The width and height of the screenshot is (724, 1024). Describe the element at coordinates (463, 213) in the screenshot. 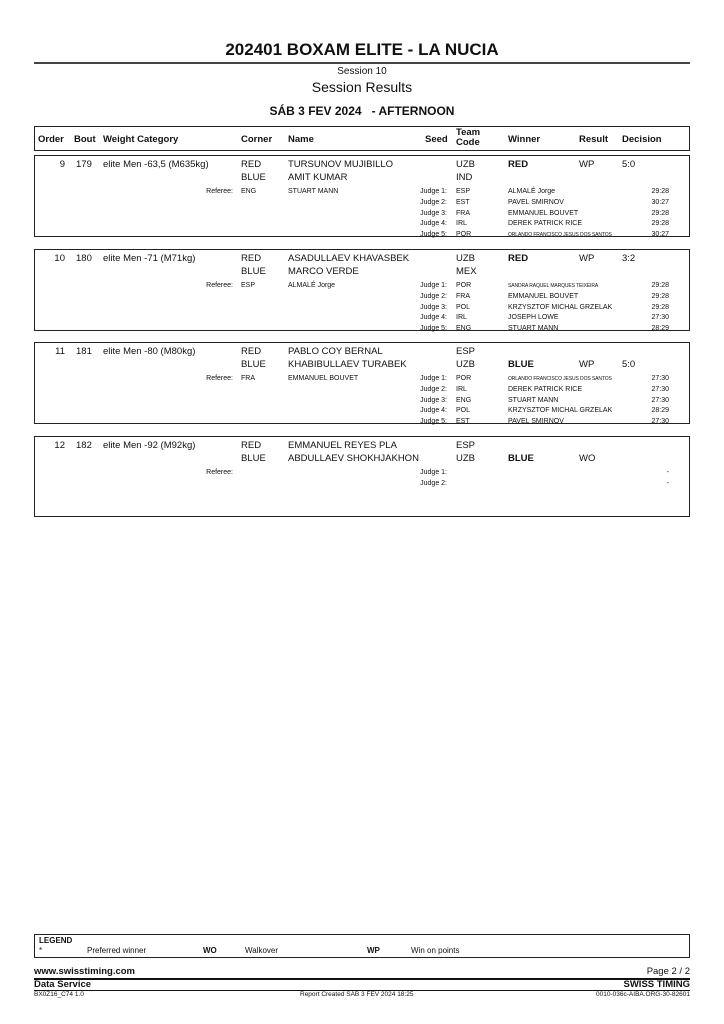

I see `judge-country: FRA` at that location.